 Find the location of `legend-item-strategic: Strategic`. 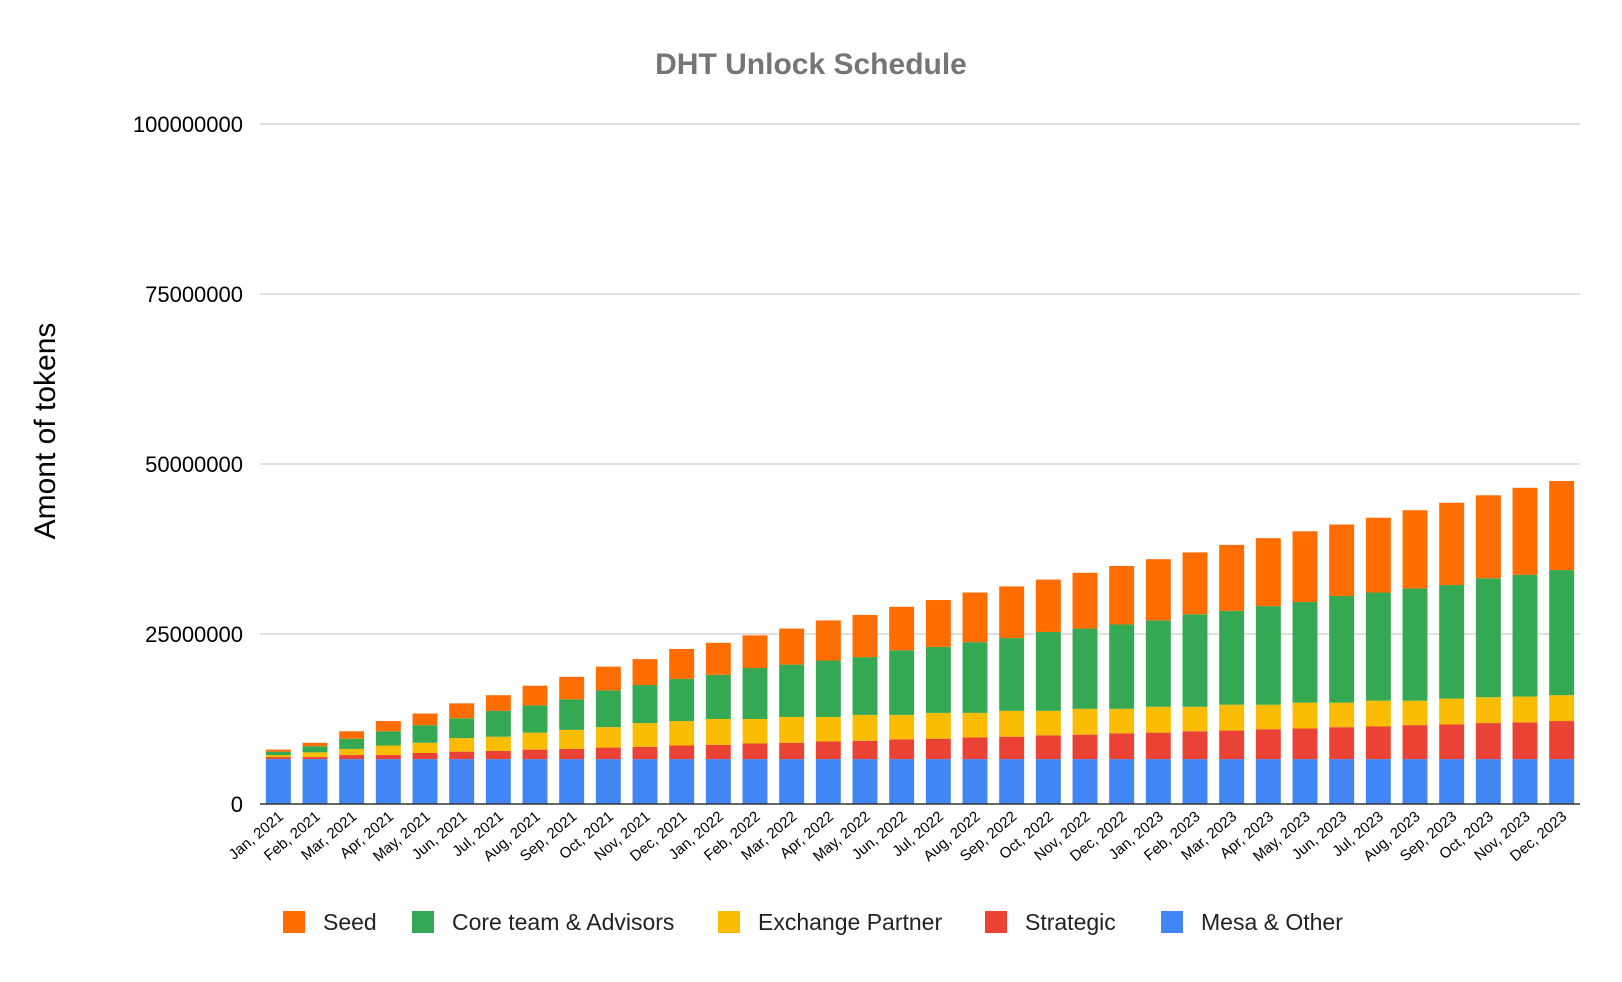

legend-item-strategic: Strategic is located at coordinates (1050, 922).